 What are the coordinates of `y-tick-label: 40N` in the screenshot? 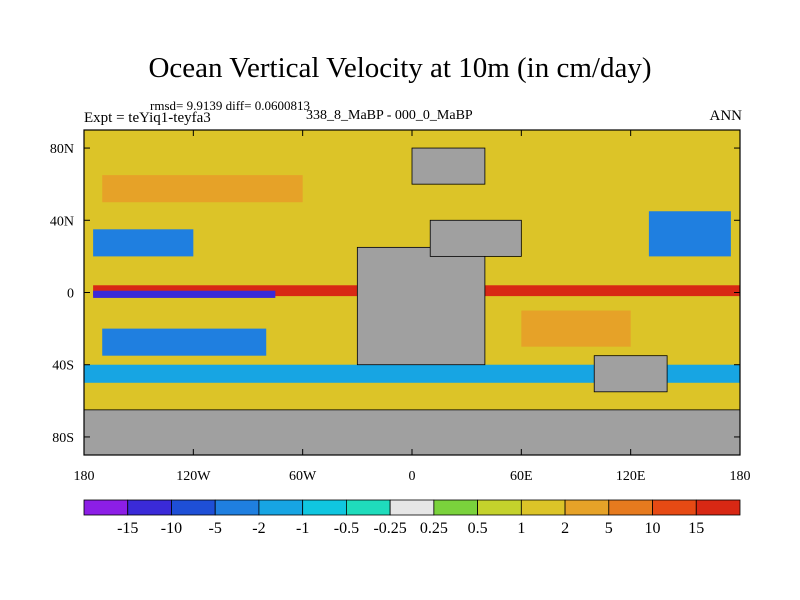 It's located at (62, 221).